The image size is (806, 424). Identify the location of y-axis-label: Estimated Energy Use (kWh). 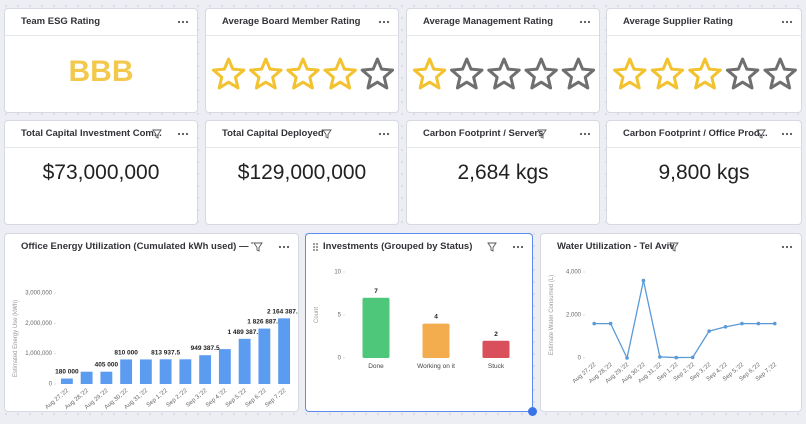
(16, 338).